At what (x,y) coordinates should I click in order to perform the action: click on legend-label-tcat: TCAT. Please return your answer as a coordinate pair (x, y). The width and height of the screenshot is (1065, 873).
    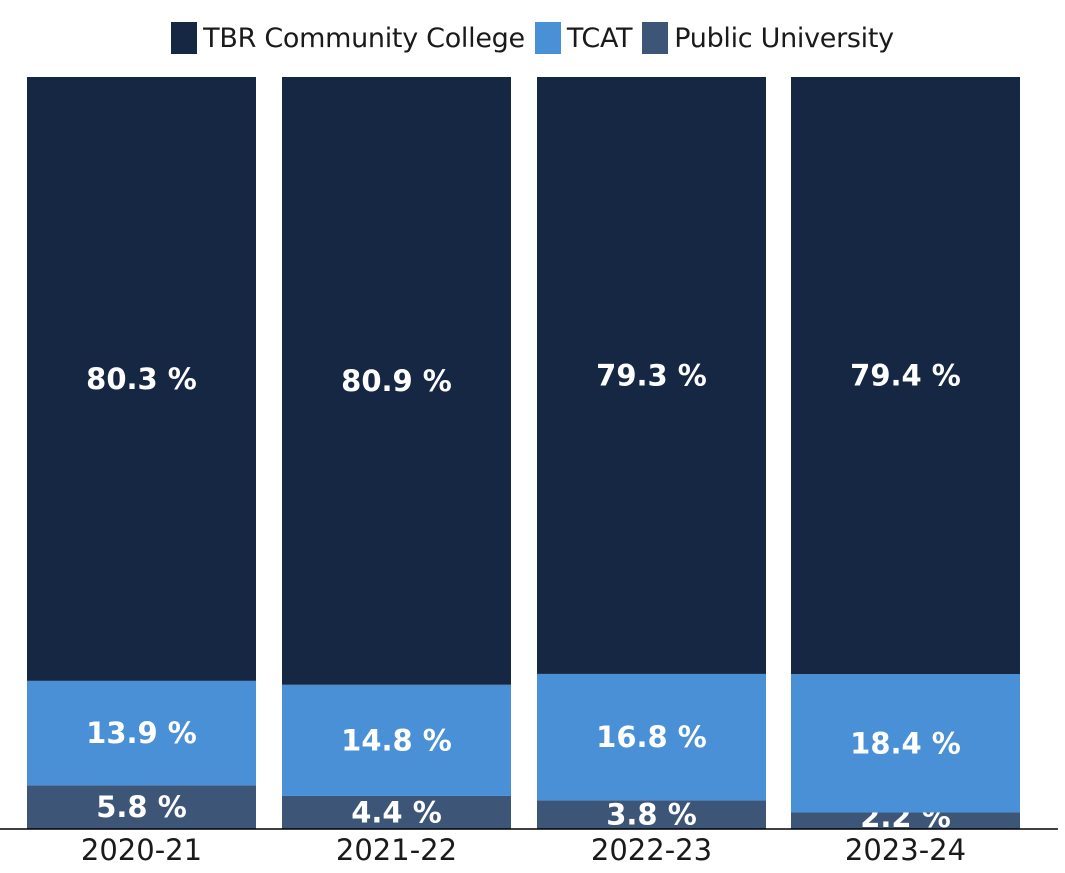
    Looking at the image, I should click on (599, 38).